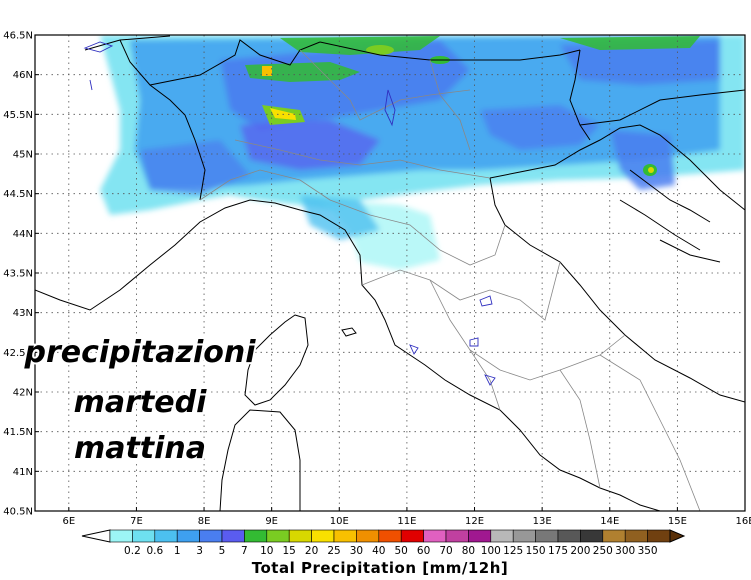 Image resolution: width=751 pixels, height=580 pixels. Describe the element at coordinates (267, 71) in the screenshot. I see `yellow-core-ticino` at that location.